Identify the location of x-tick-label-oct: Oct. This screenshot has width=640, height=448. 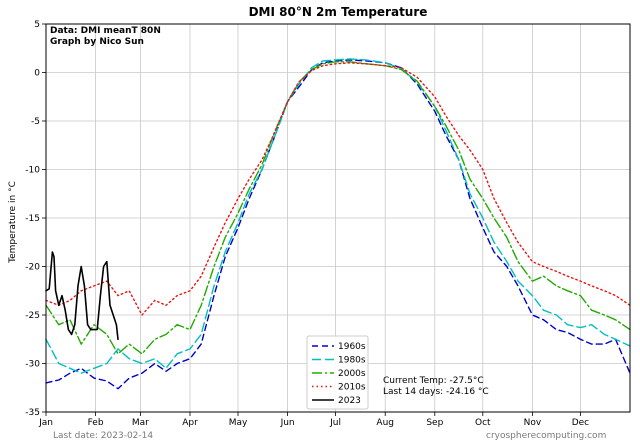
(483, 423).